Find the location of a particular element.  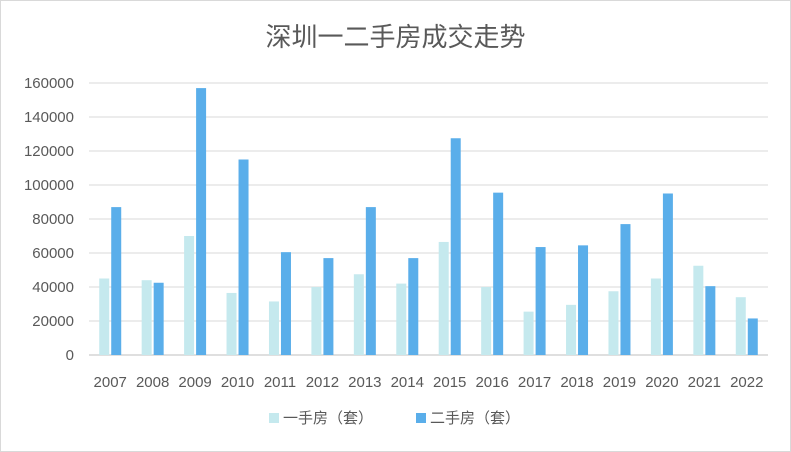

x-tick-label: 2021 is located at coordinates (704, 382).